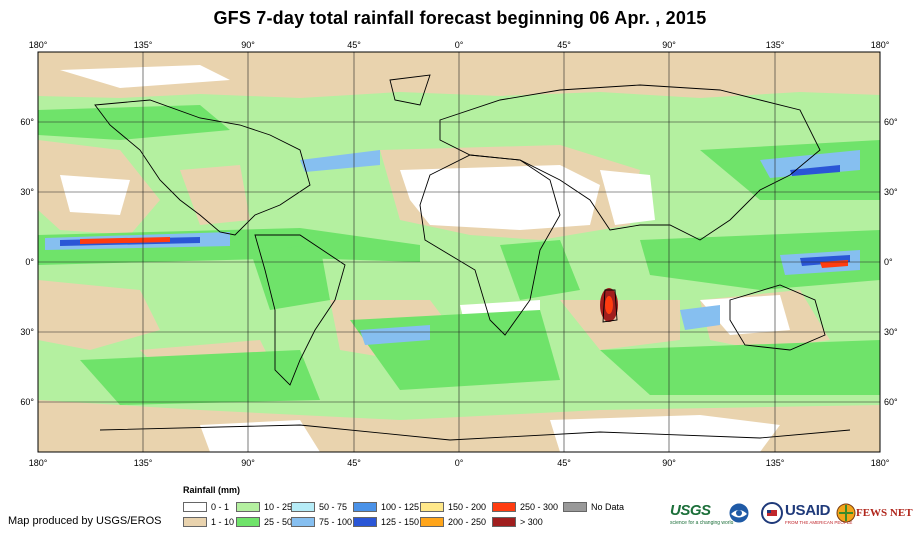 The width and height of the screenshot is (920, 539). What do you see at coordinates (336, 522) in the screenshot?
I see `legend-label: 75 - 100` at bounding box center [336, 522].